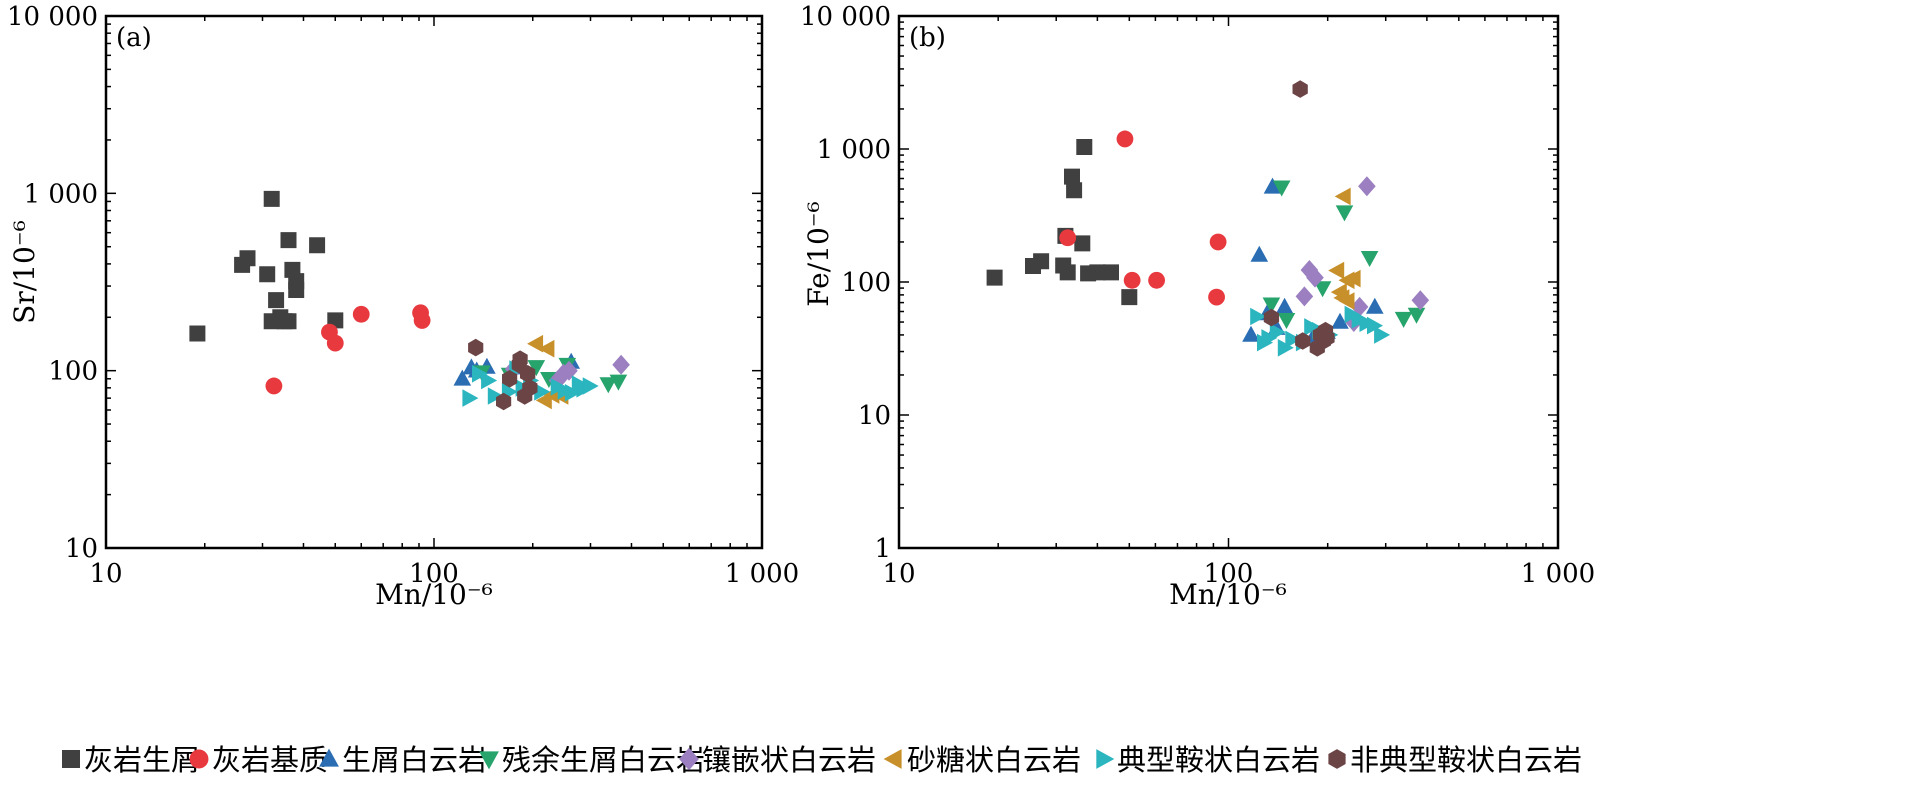 The image size is (1913, 785). I want to click on x-tick-label: 10, so click(105, 574).